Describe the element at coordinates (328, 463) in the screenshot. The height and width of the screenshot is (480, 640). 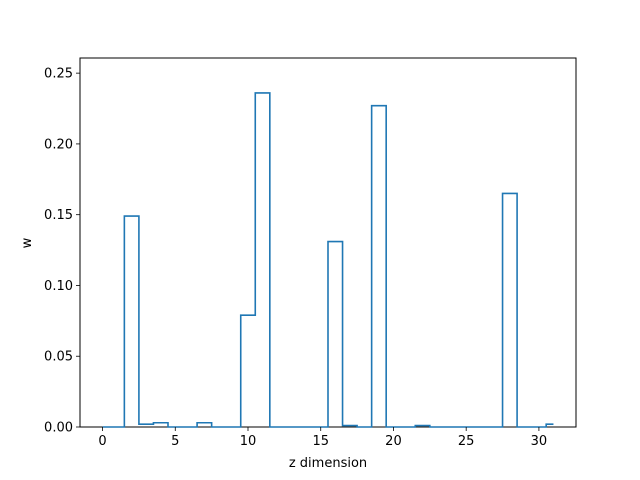
I see `x-axis-label: z dimension` at that location.